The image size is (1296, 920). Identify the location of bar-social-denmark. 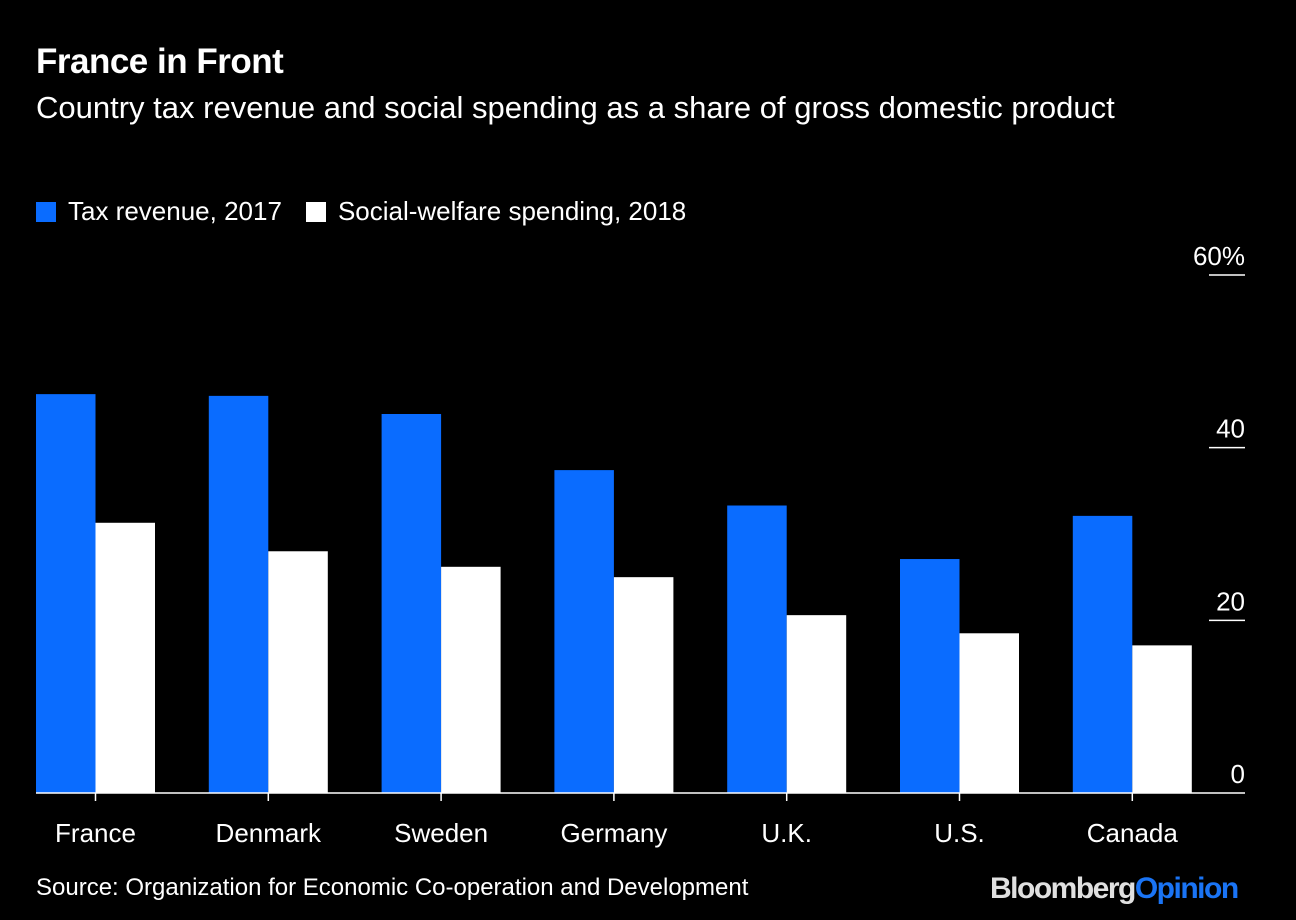
(298, 672).